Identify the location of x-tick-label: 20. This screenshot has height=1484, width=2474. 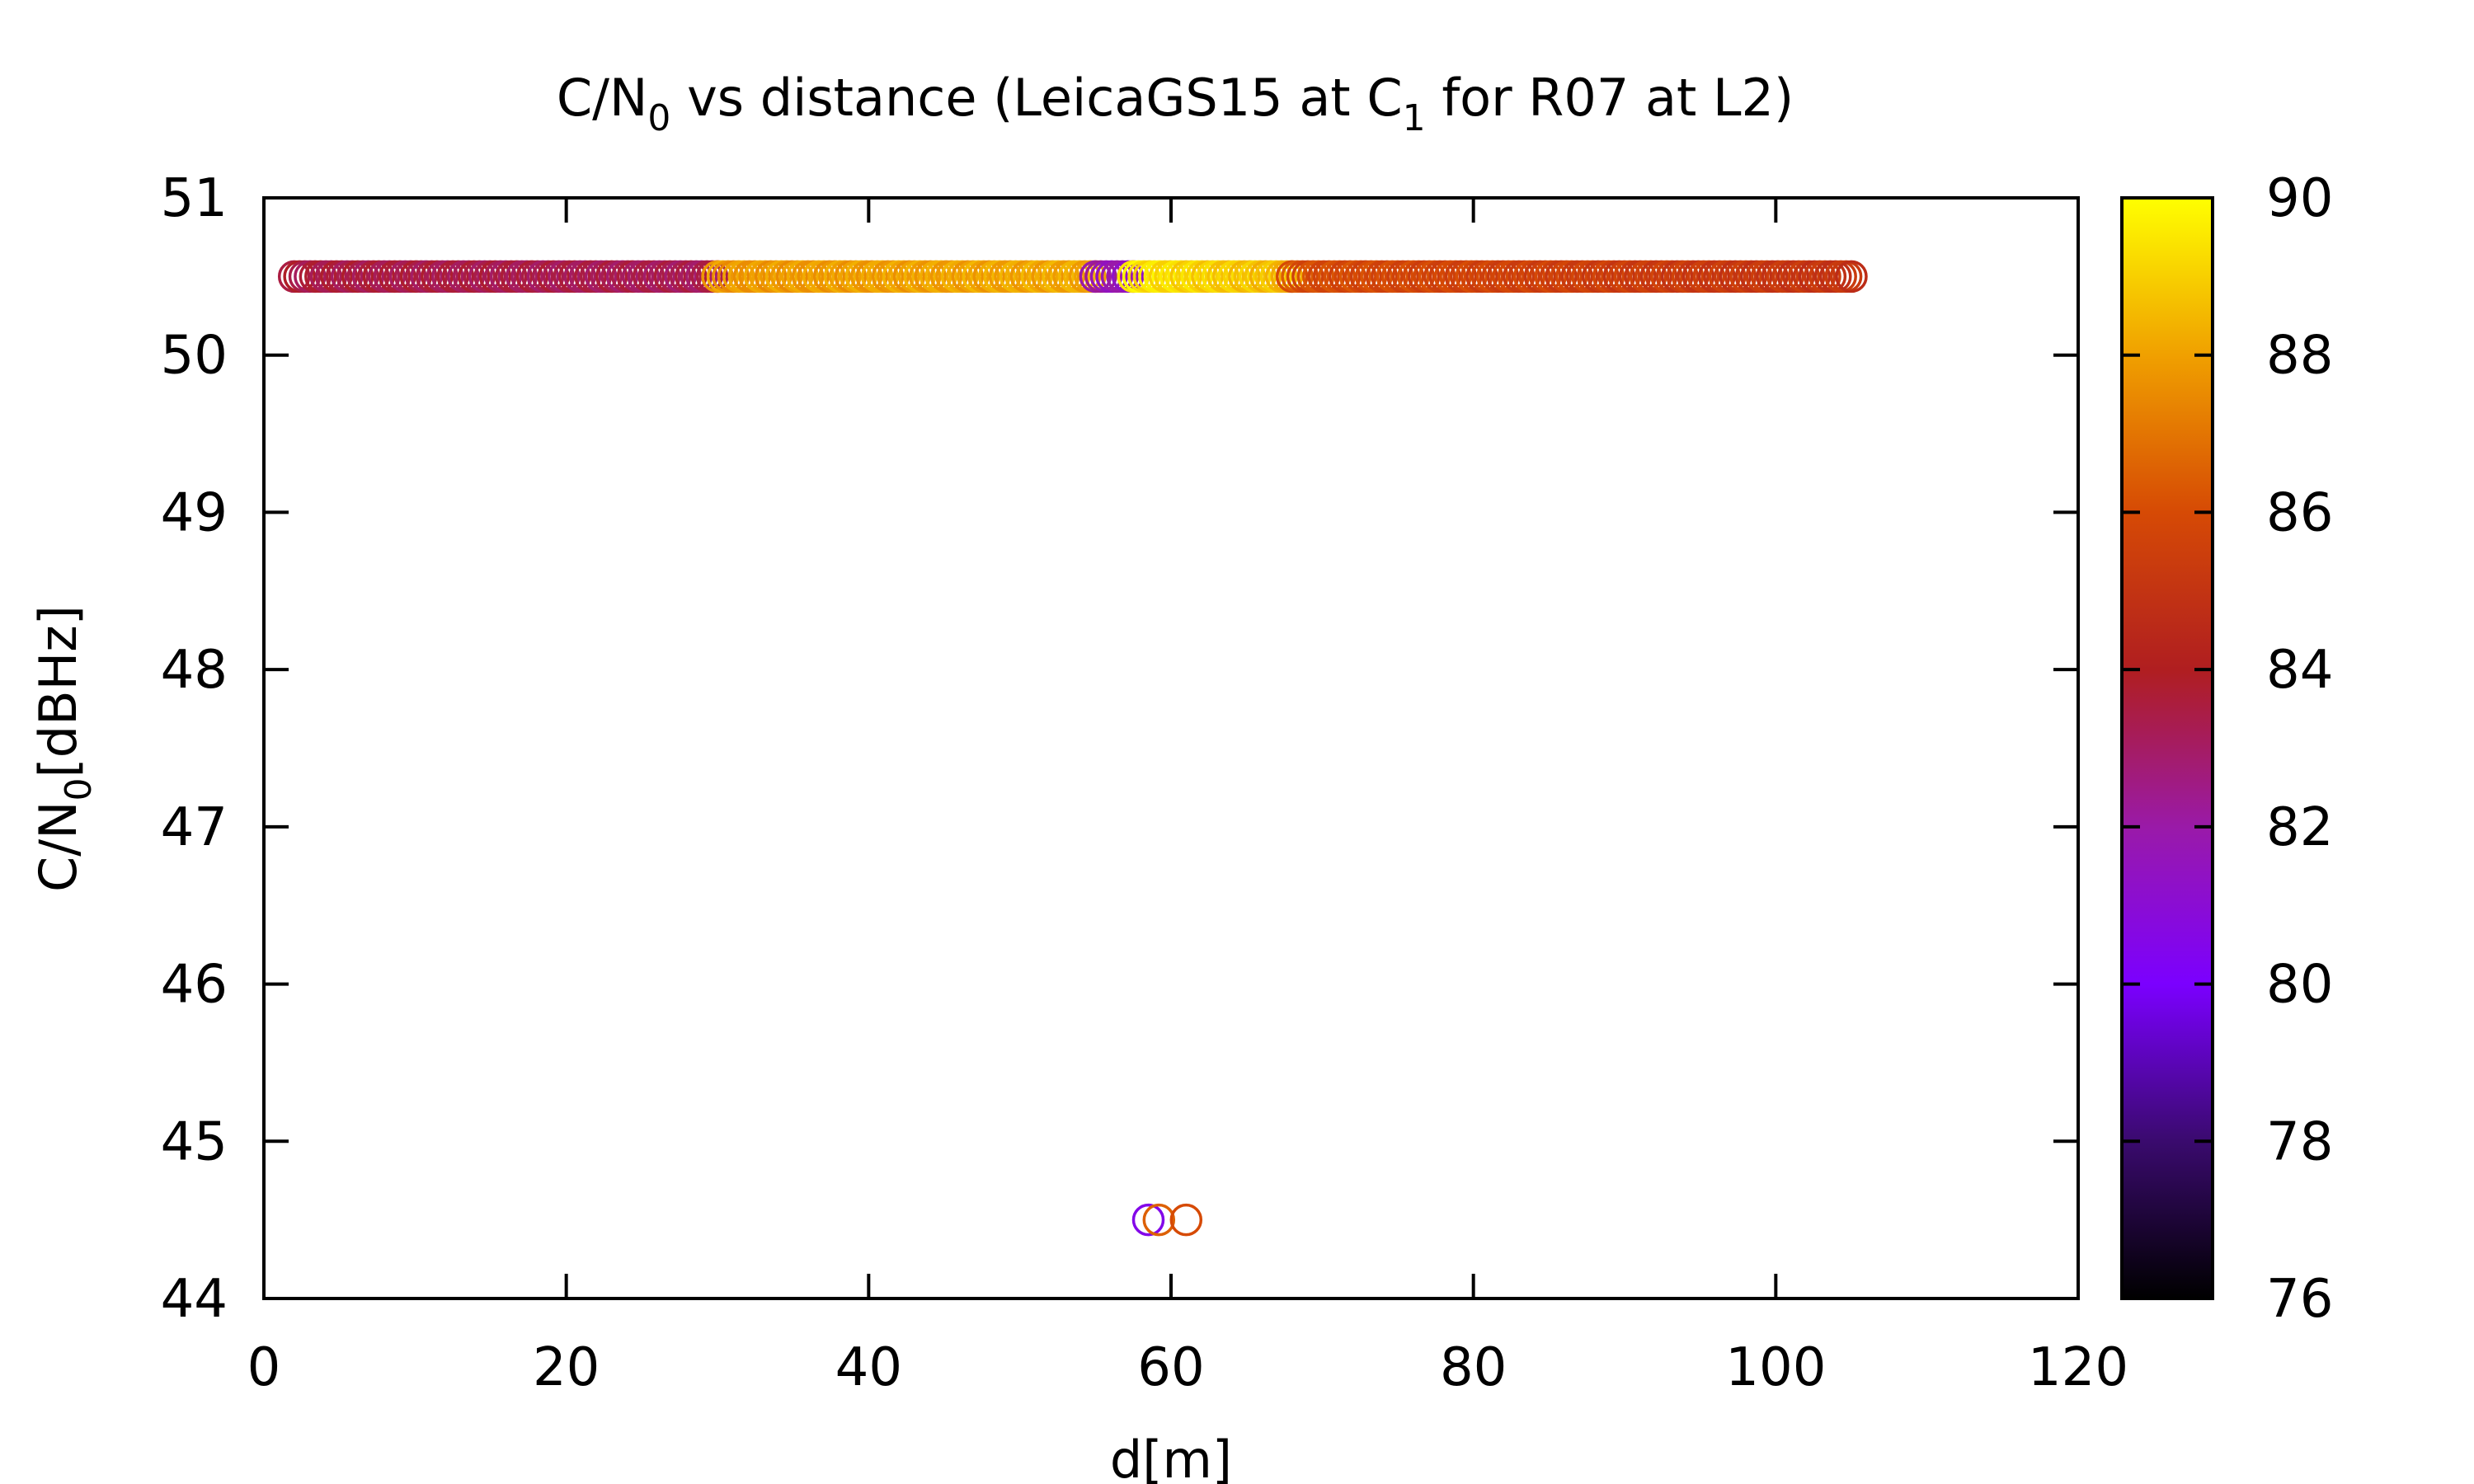
(566, 1367).